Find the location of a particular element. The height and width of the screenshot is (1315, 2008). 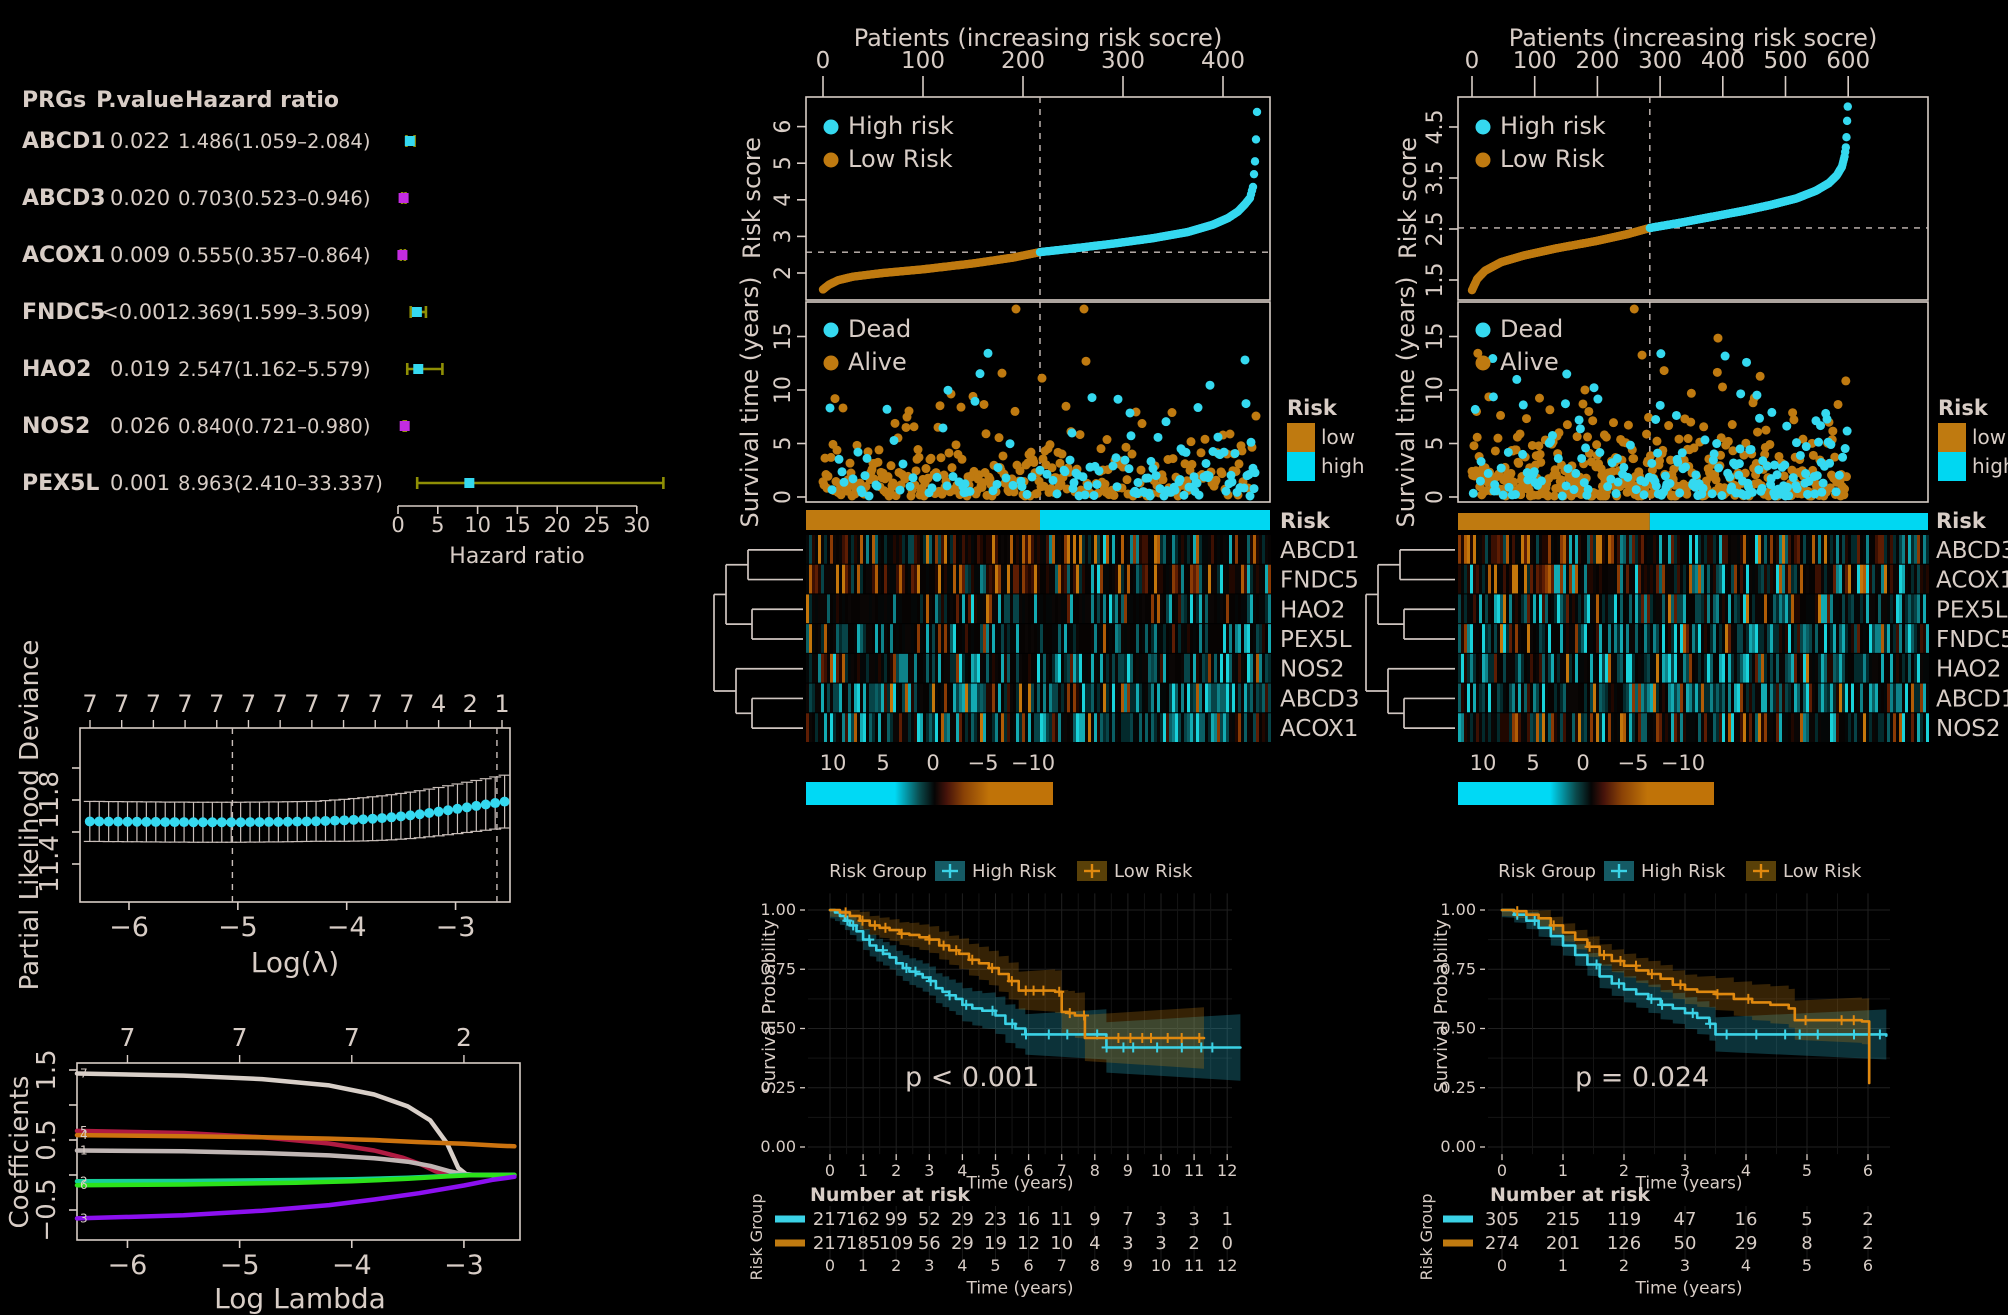

color-scale-bar is located at coordinates (929, 793).